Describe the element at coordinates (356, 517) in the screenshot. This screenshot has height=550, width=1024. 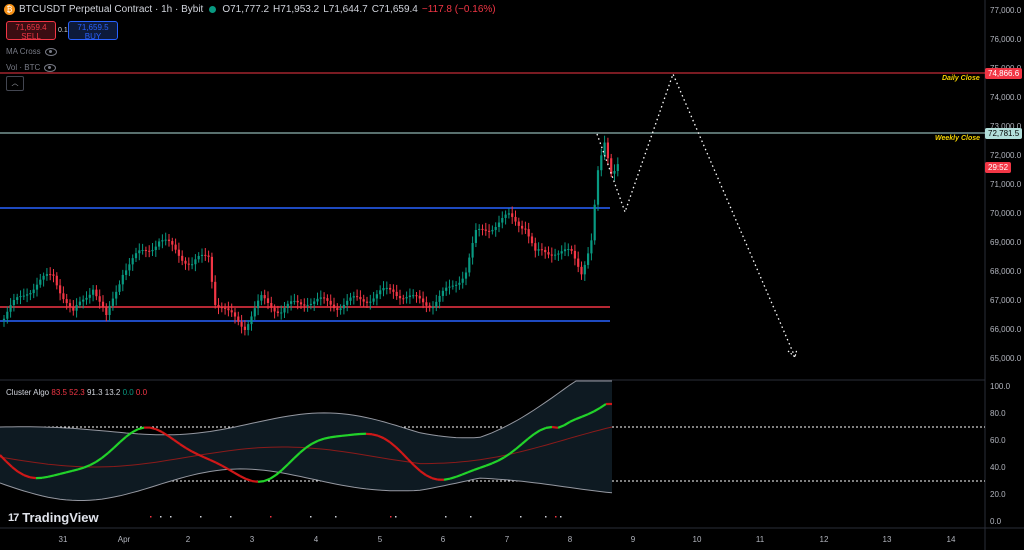
I see `osc-signal-dots` at that location.